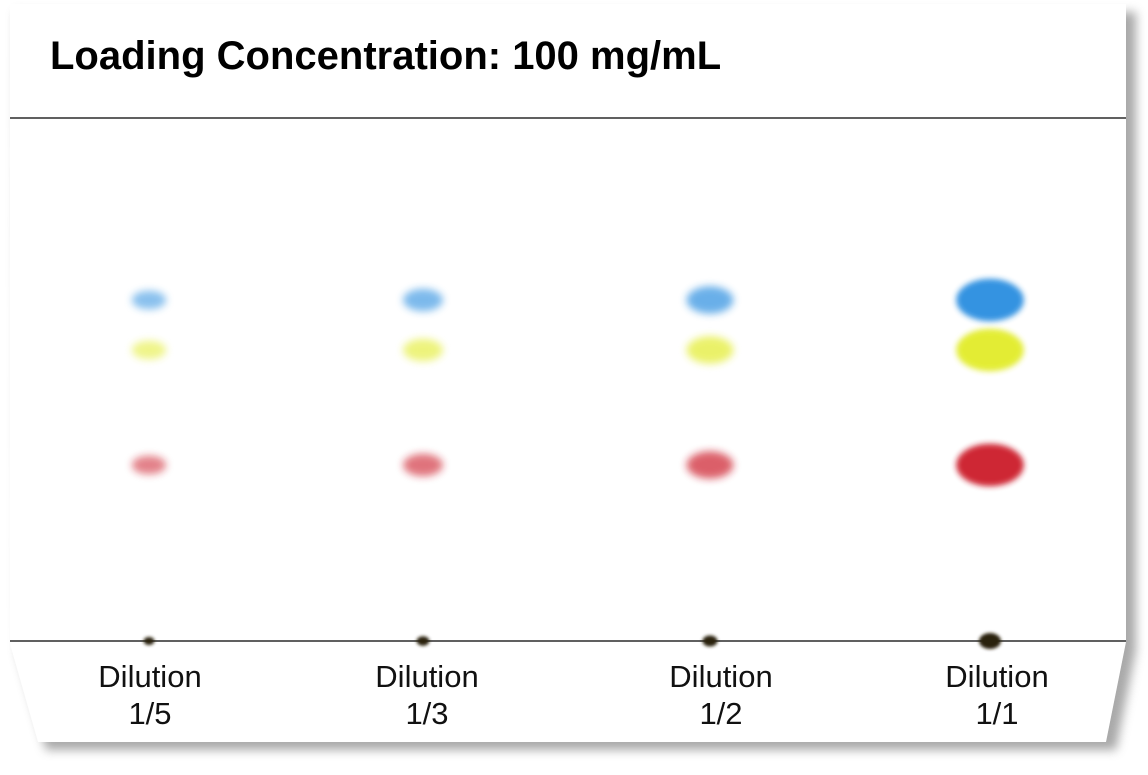 The width and height of the screenshot is (1148, 775). Describe the element at coordinates (423, 300) in the screenshot. I see `spot-lane2-blue` at that location.